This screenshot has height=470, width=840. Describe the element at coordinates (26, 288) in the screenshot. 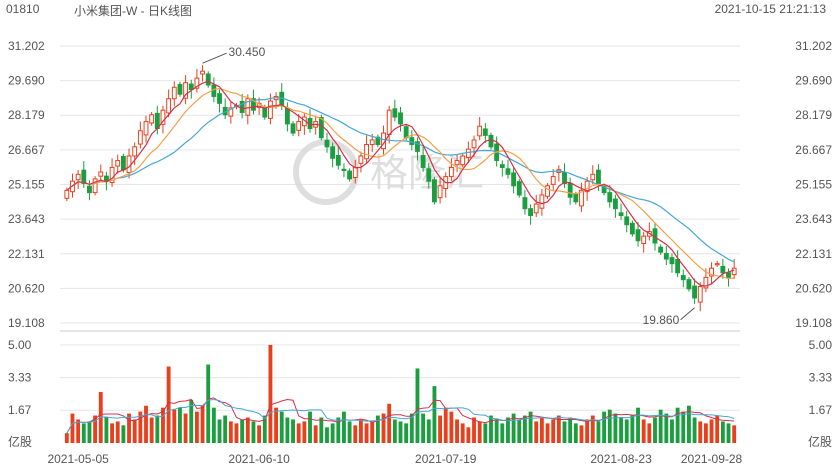

I see `y-tick-label-left: 20.620` at that location.